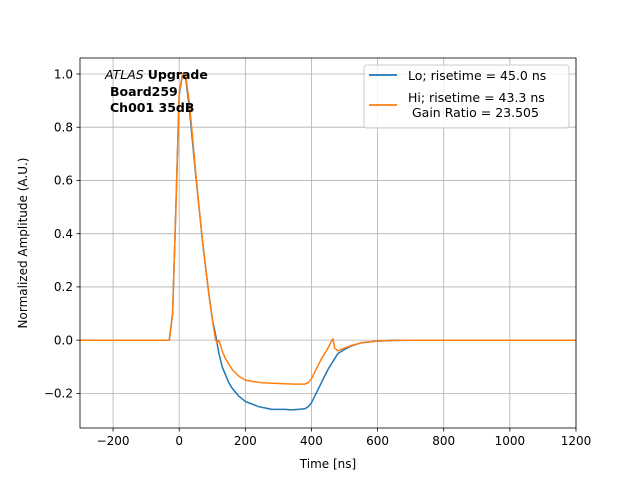 The height and width of the screenshot is (480, 640). I want to click on x-tick-label: 600, so click(377, 441).